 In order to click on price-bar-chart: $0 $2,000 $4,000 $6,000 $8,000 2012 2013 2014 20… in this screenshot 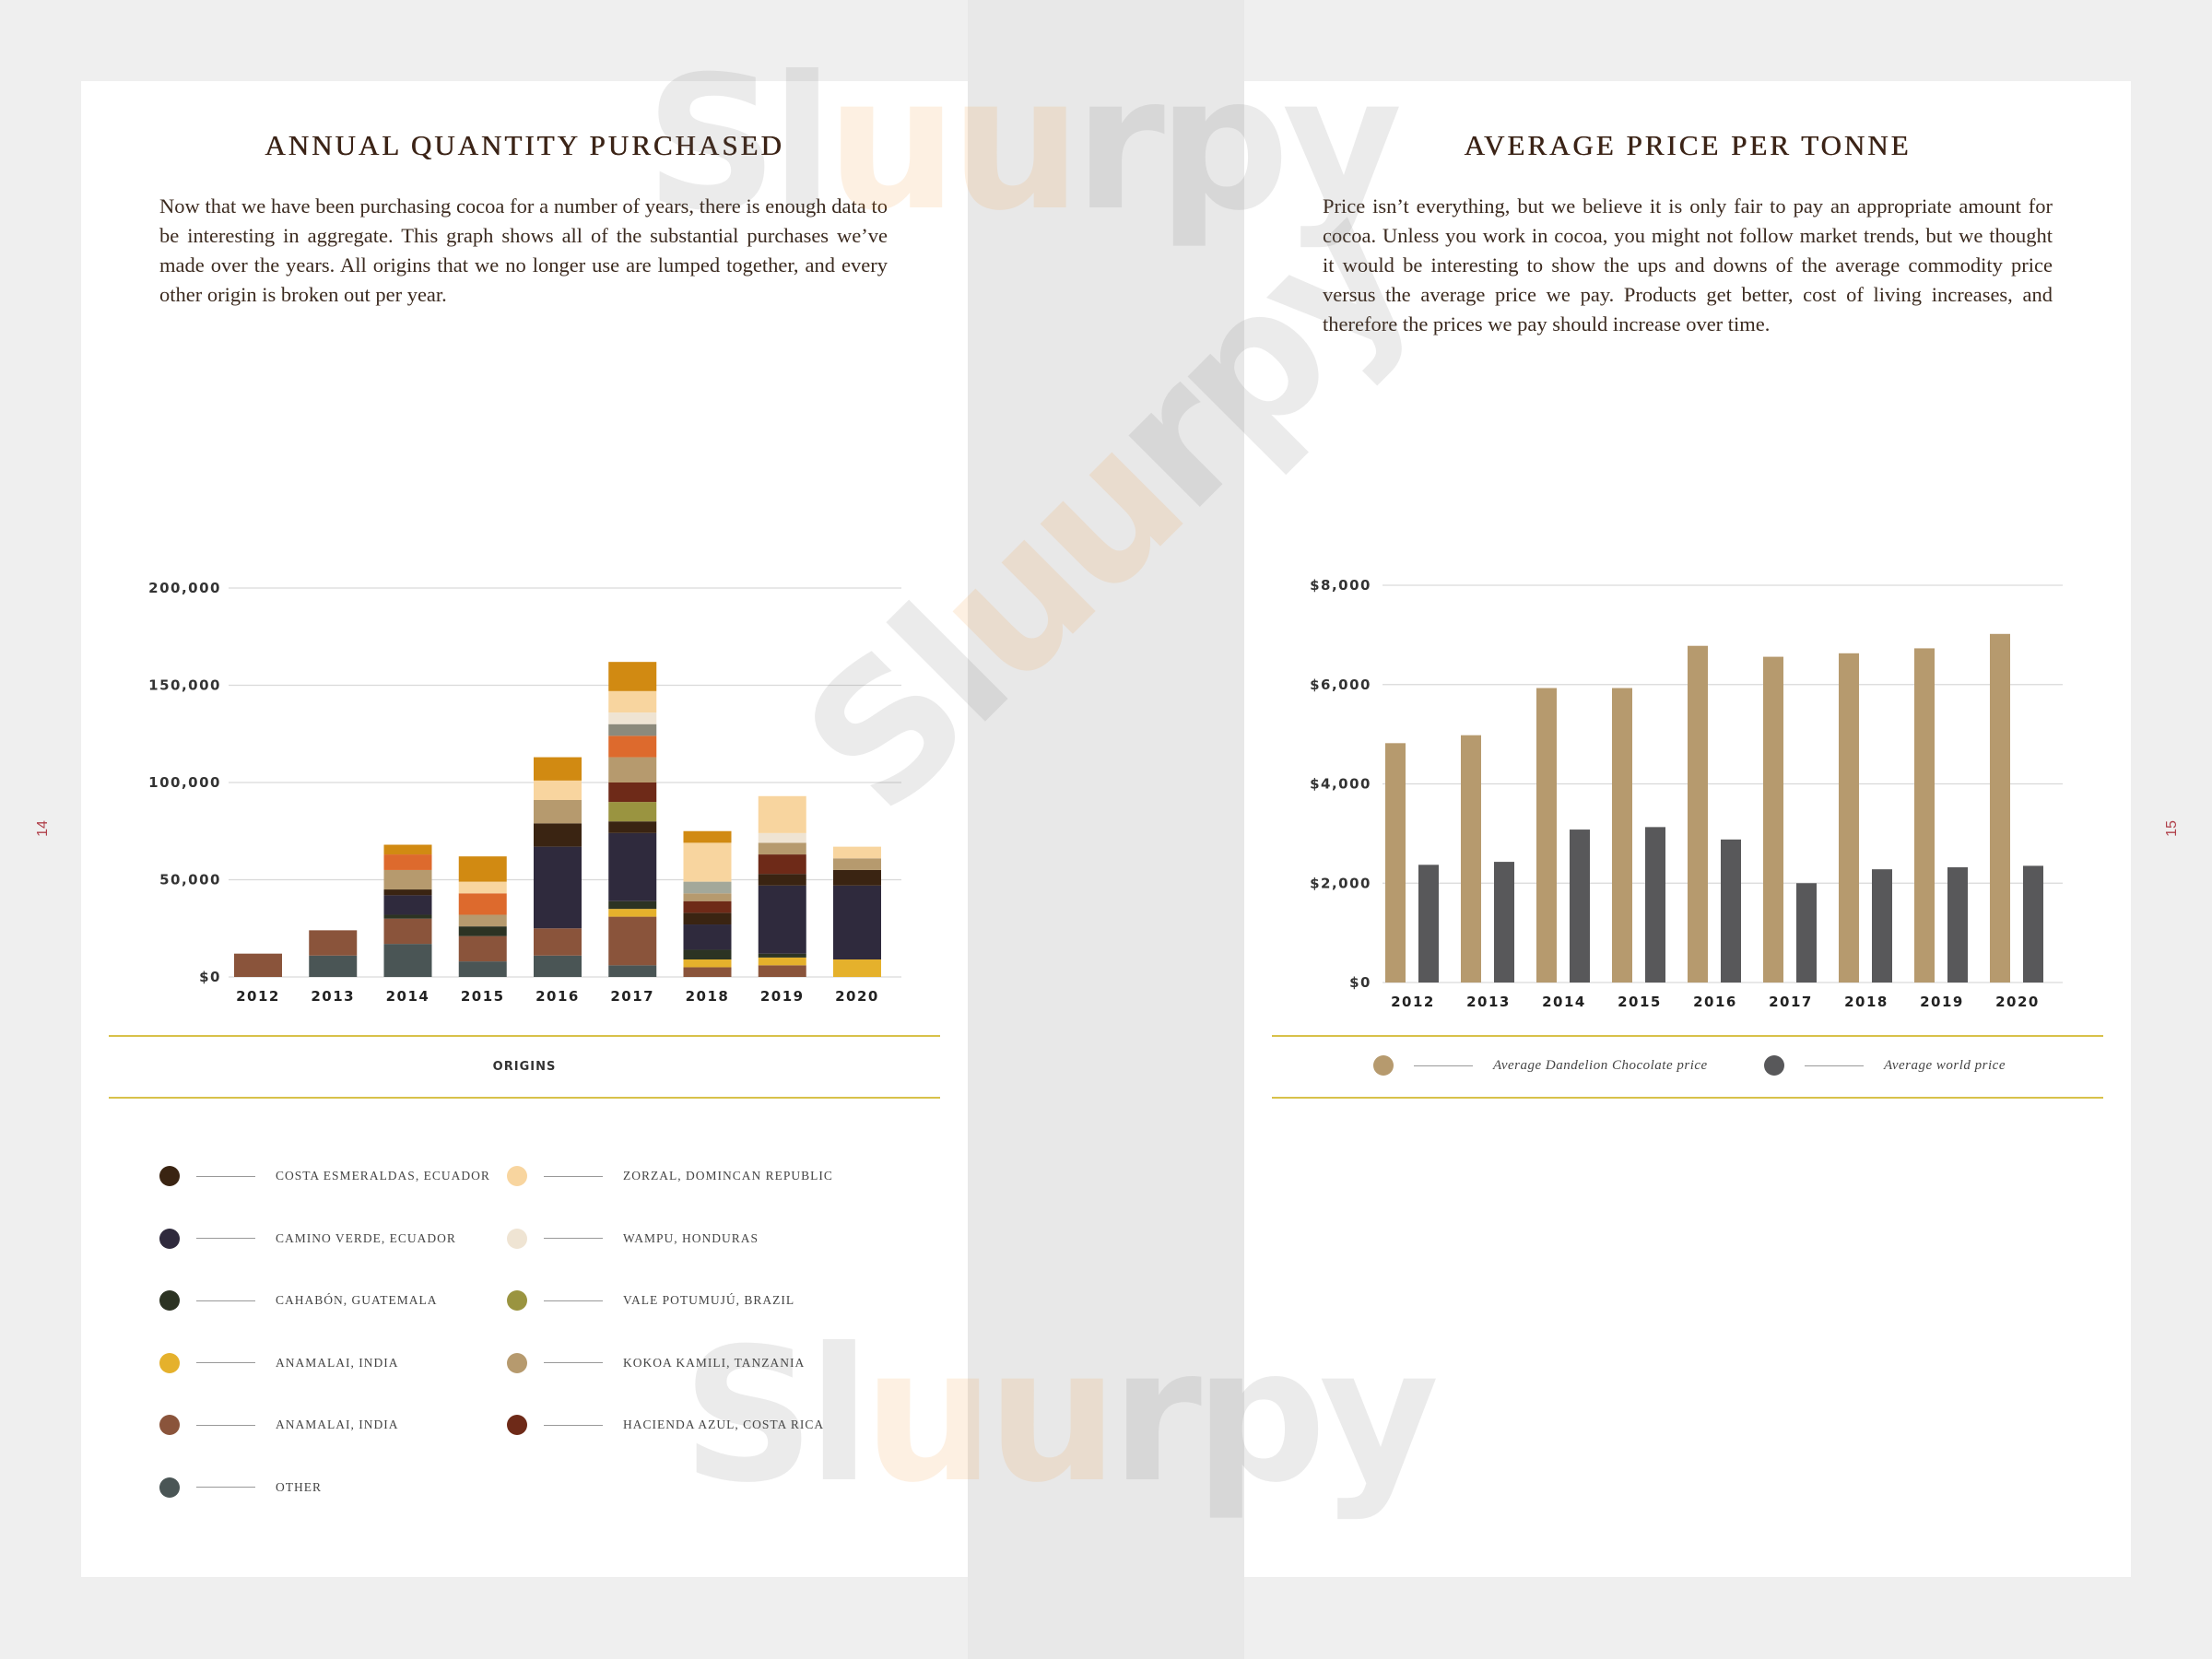, I will do `click(1686, 793)`.